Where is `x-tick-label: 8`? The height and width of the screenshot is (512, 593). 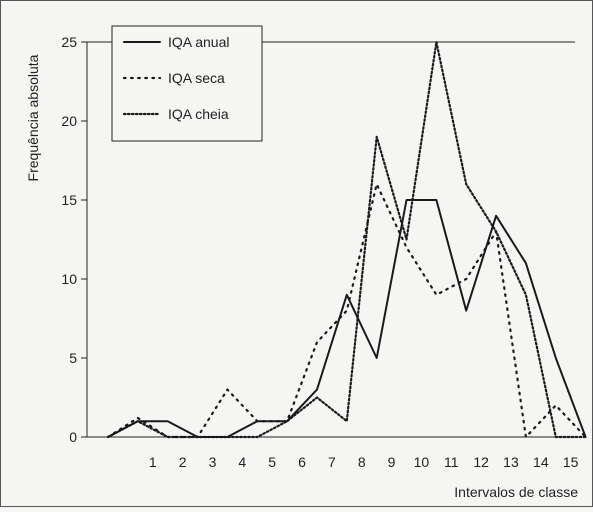 x-tick-label: 8 is located at coordinates (362, 462).